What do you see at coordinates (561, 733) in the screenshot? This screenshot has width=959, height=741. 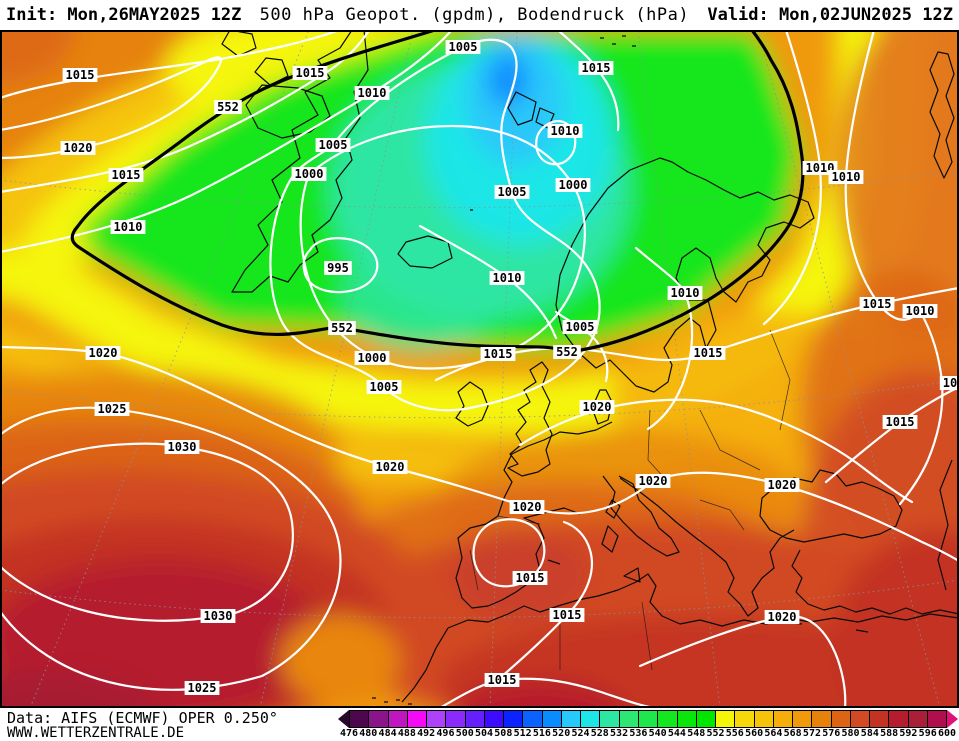 I see `colorbar-tick: 520` at bounding box center [561, 733].